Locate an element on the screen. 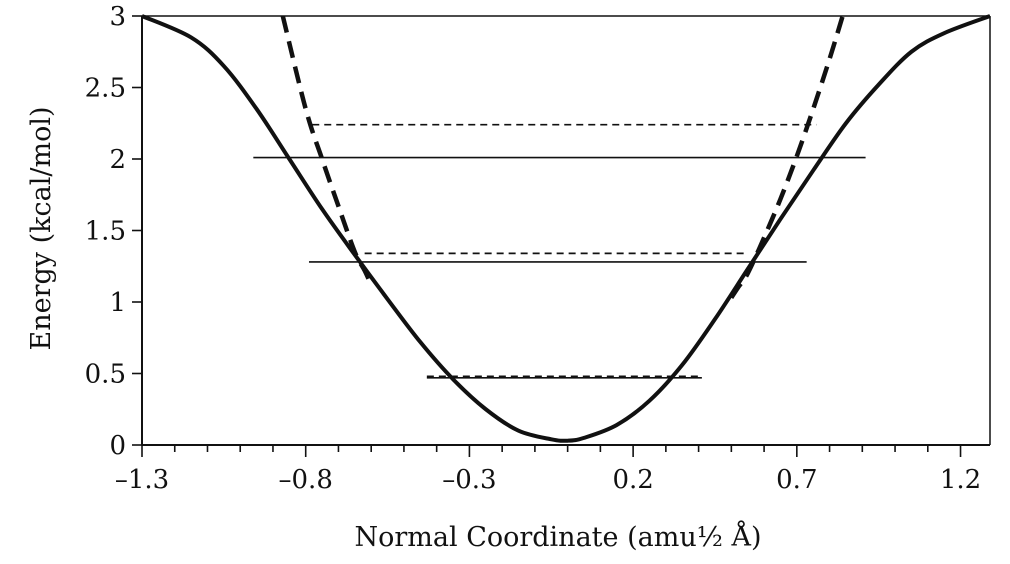 This screenshot has width=1010, height=564. y-tick-label: 2.5 is located at coordinates (105, 89).